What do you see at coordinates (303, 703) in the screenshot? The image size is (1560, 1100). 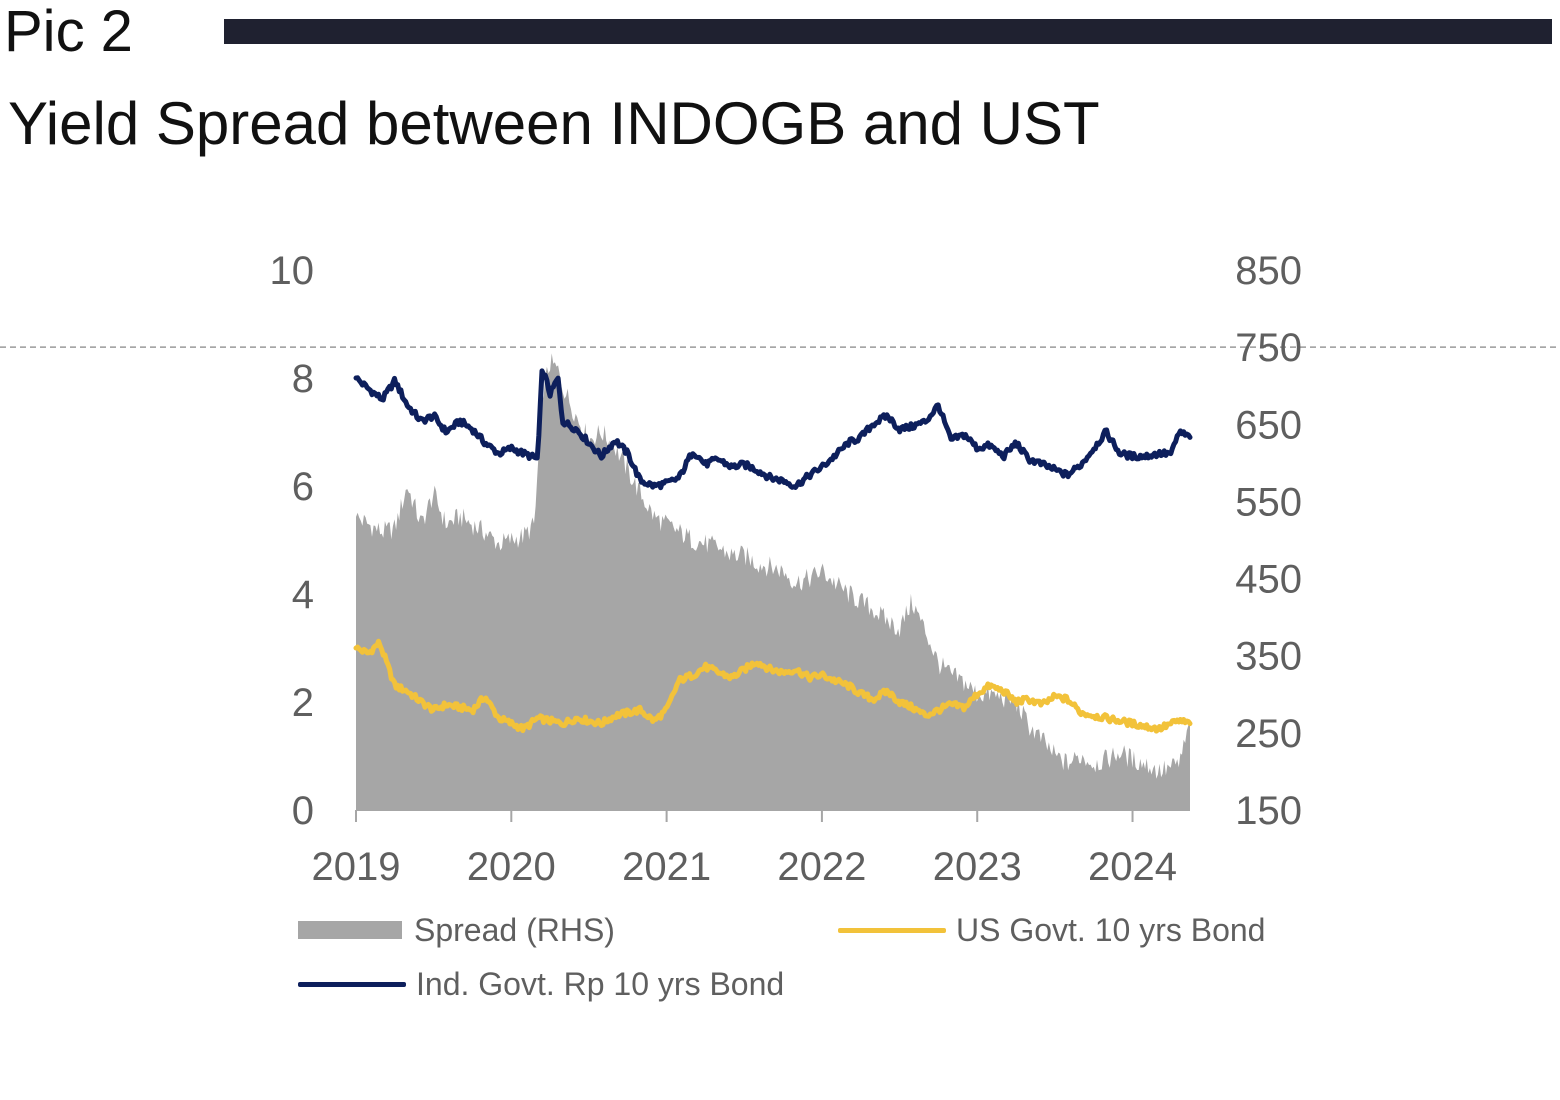 I see `y-left-tick-label: 2` at bounding box center [303, 703].